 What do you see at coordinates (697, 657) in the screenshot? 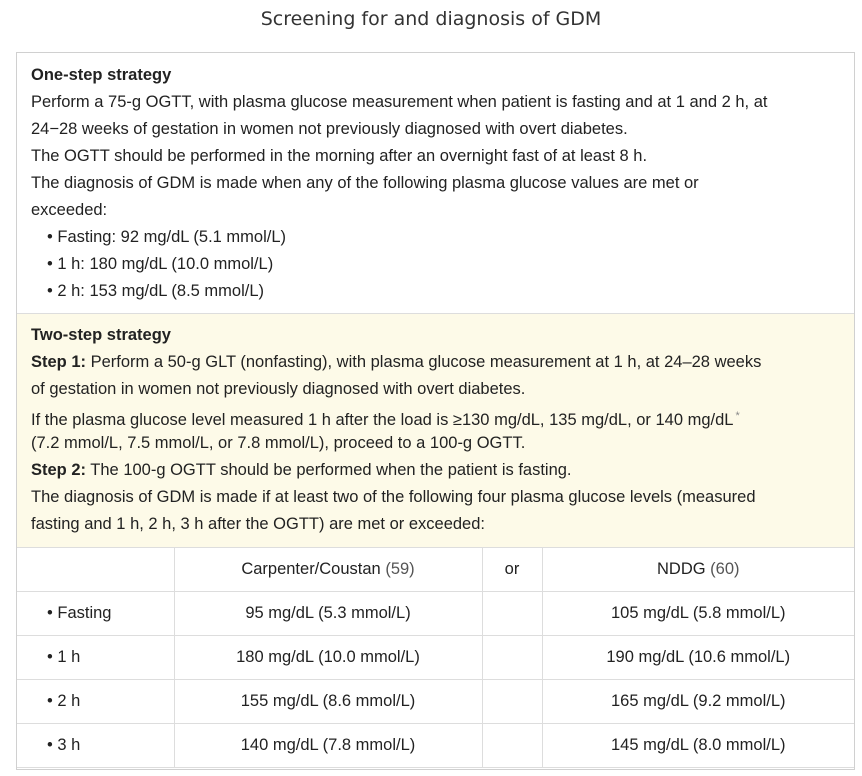
I see `nddg-value: 190 mg/dL (10.6 mmol/L)` at bounding box center [697, 657].